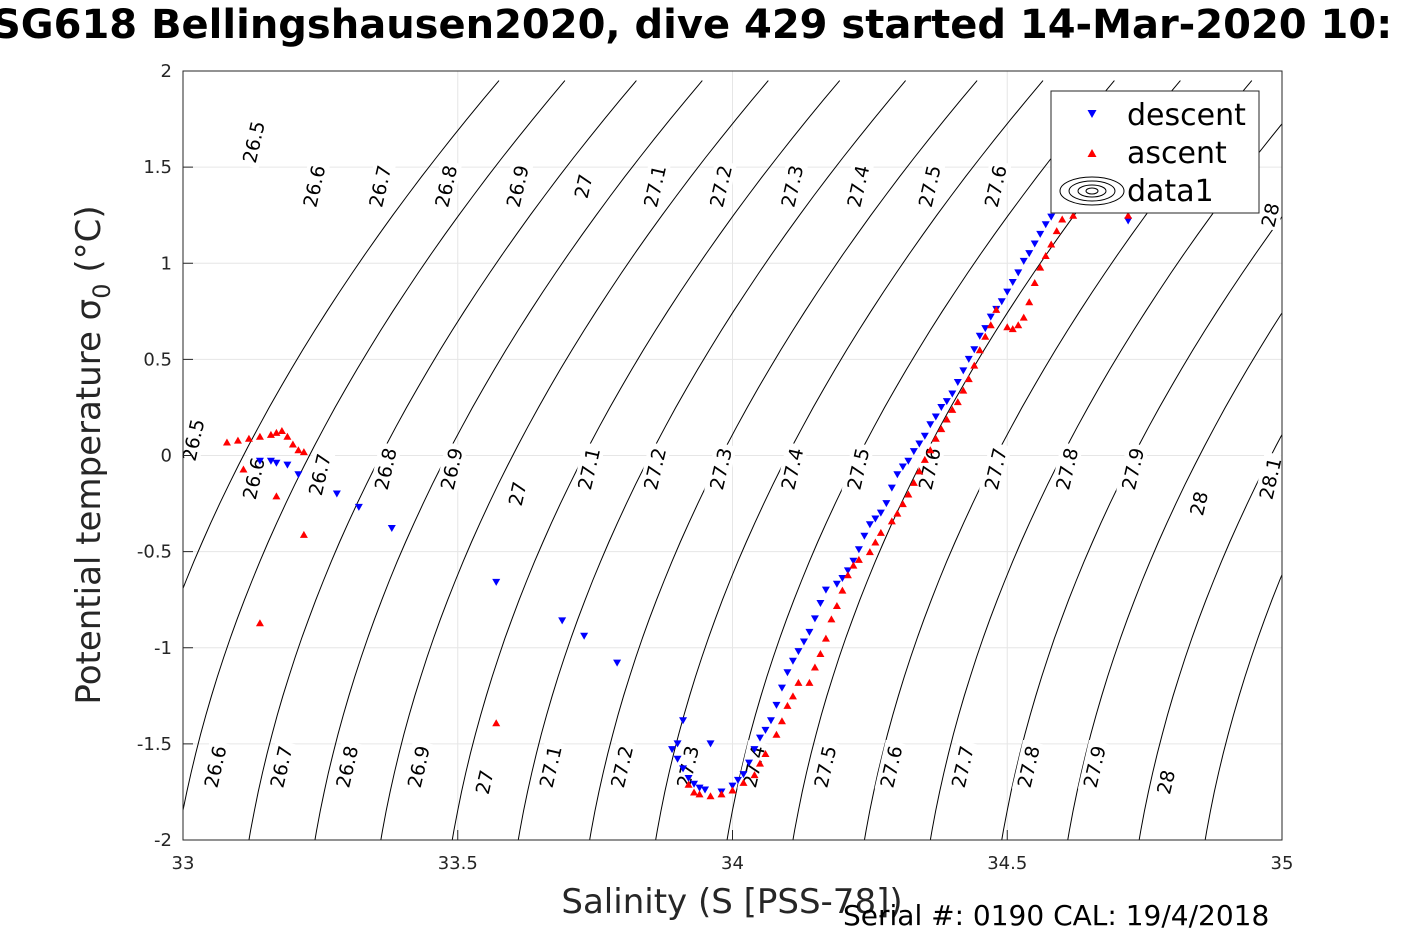  Describe the element at coordinates (102, 290) in the screenshot. I see `y-axis-label-sub: 0` at that location.